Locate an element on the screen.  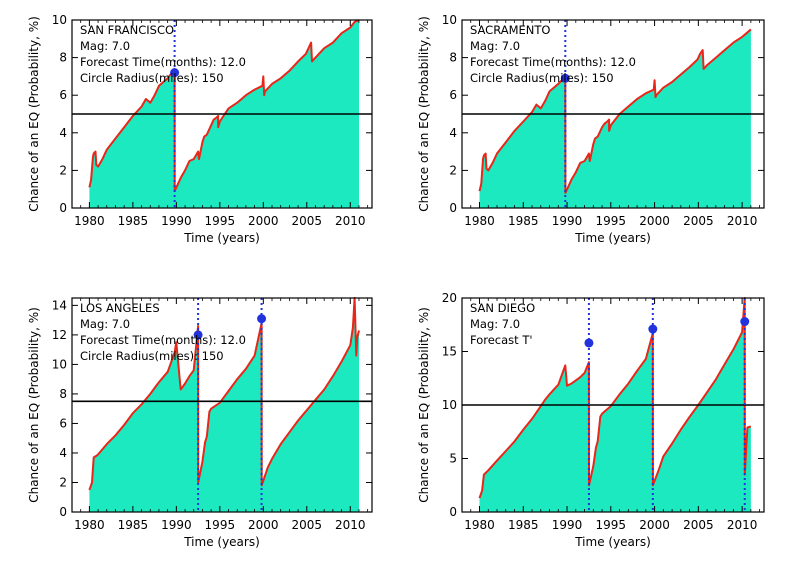
panel-title: SAN FRANCISCO is located at coordinates (127, 30).